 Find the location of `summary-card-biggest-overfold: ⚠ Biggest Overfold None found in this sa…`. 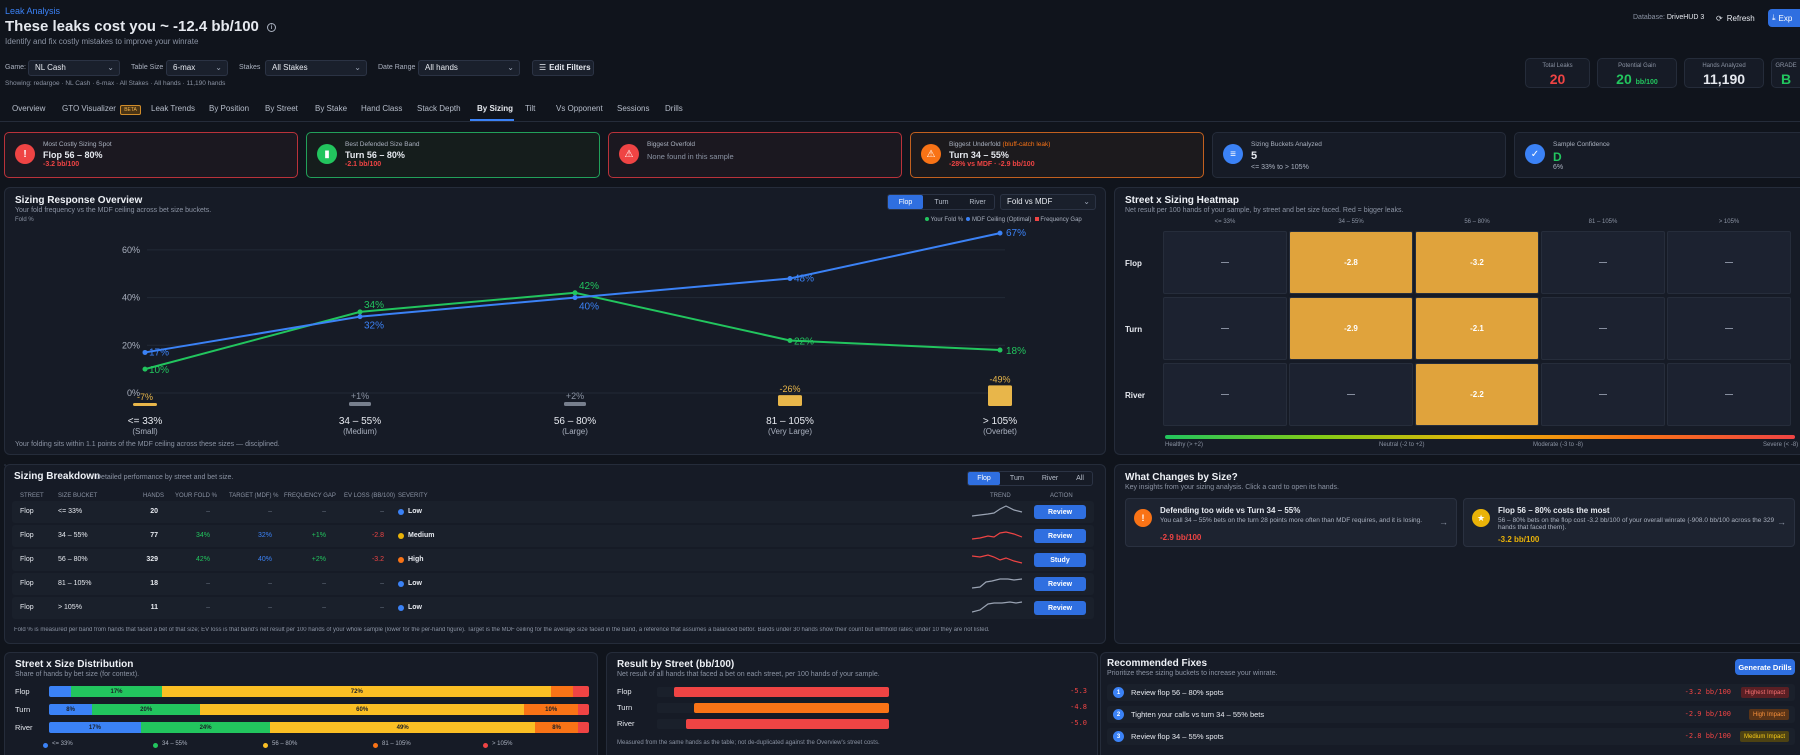

summary-card-biggest-overfold: ⚠ Biggest Overfold None found in this sa… is located at coordinates (755, 155).